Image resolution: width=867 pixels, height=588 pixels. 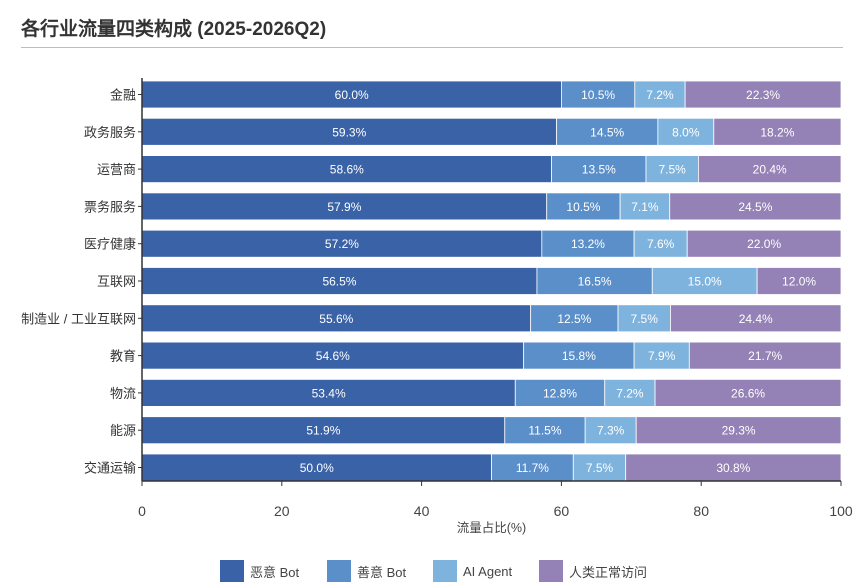 What do you see at coordinates (110, 132) in the screenshot?
I see `category-label: 政务服务` at bounding box center [110, 132].